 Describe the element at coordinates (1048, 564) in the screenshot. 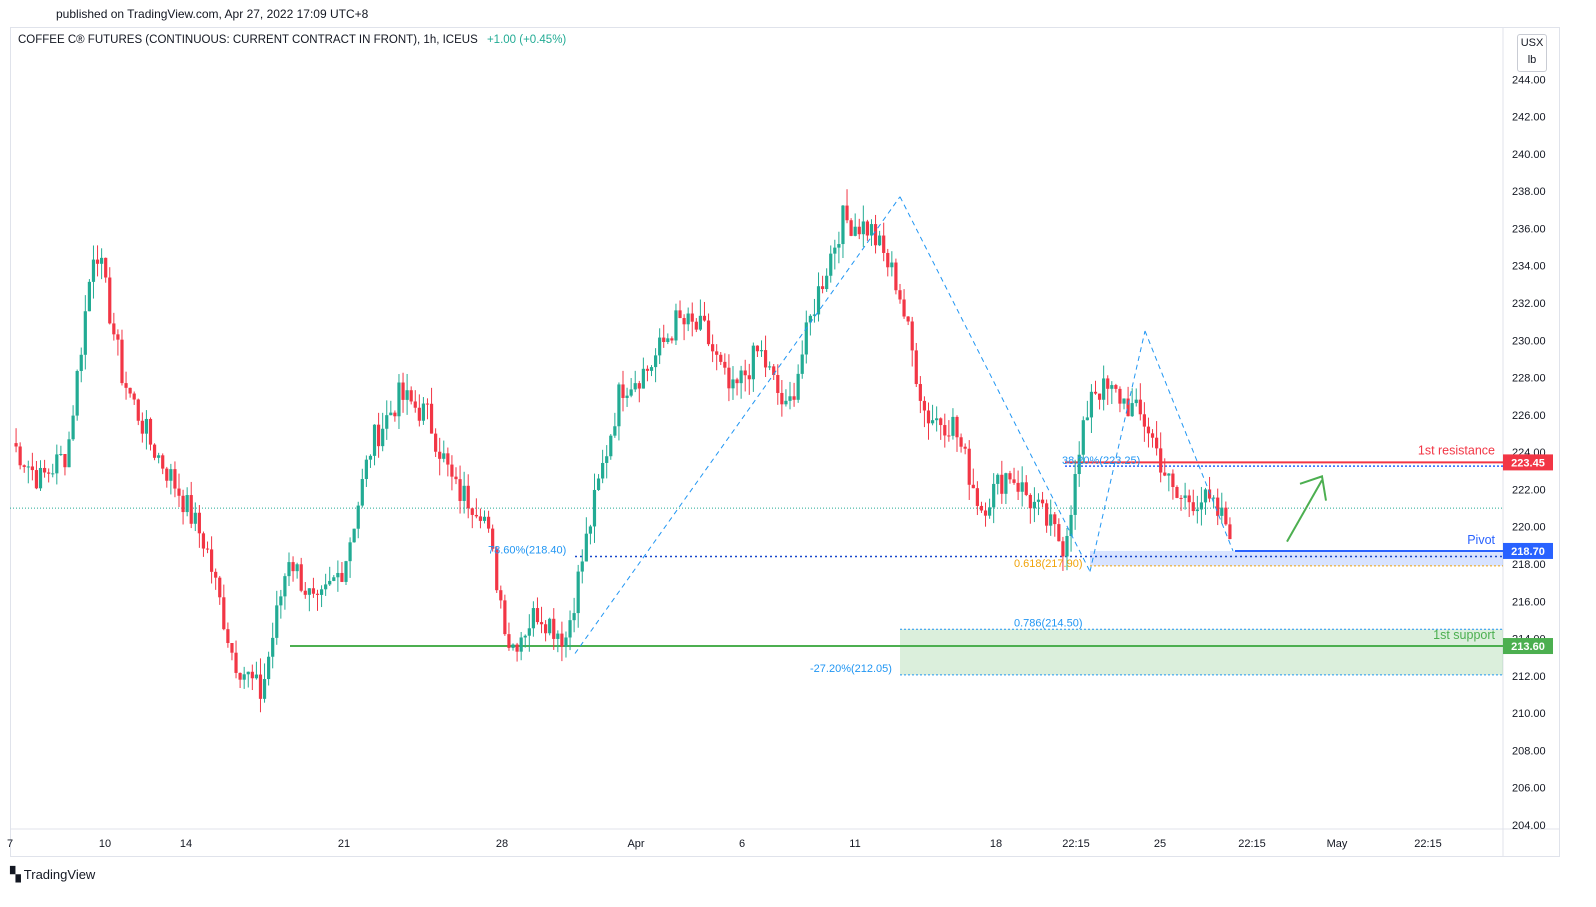

I see `fib-label: 0.618(217.90)` at that location.